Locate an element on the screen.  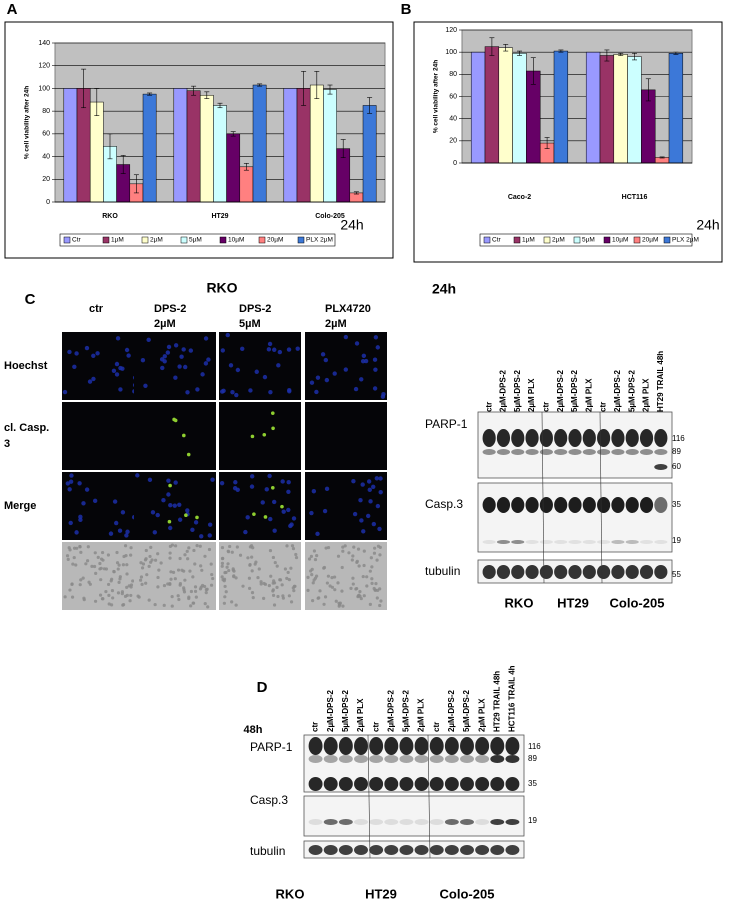
lane-label: 2µM PLX is located at coordinates (481, 715).